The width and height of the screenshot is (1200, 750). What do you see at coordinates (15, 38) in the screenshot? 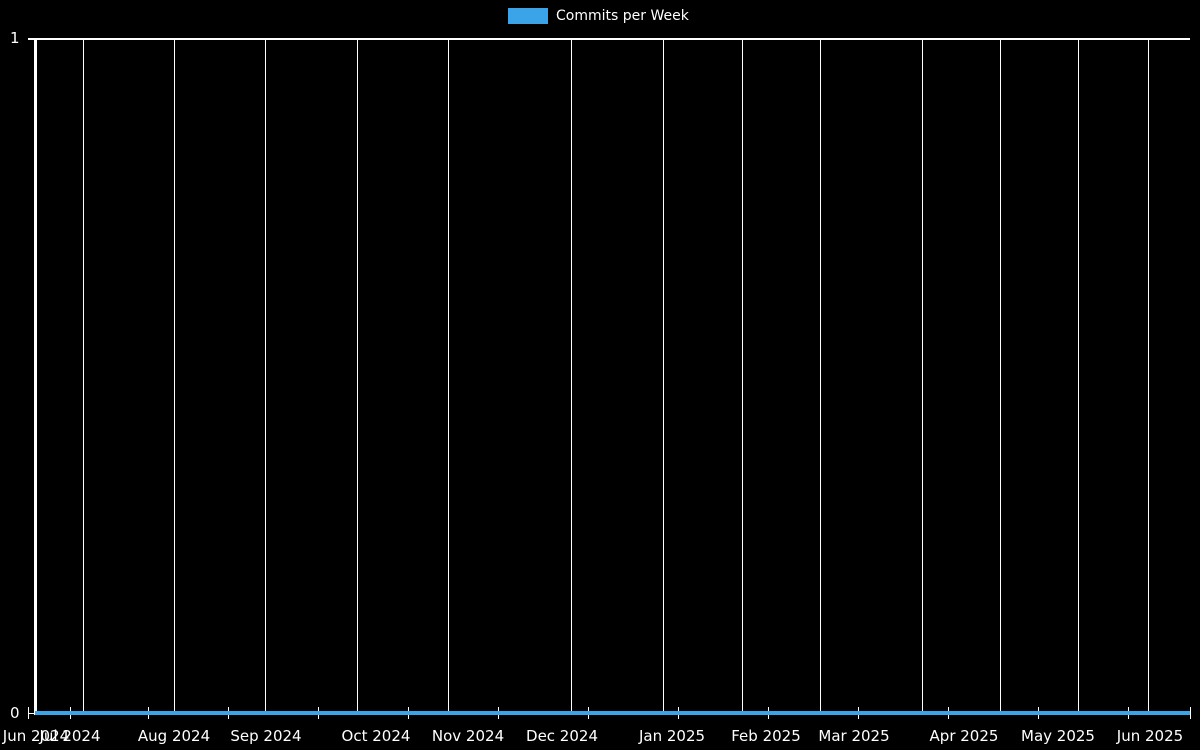
I see `y-tick-label-max: 1` at bounding box center [15, 38].